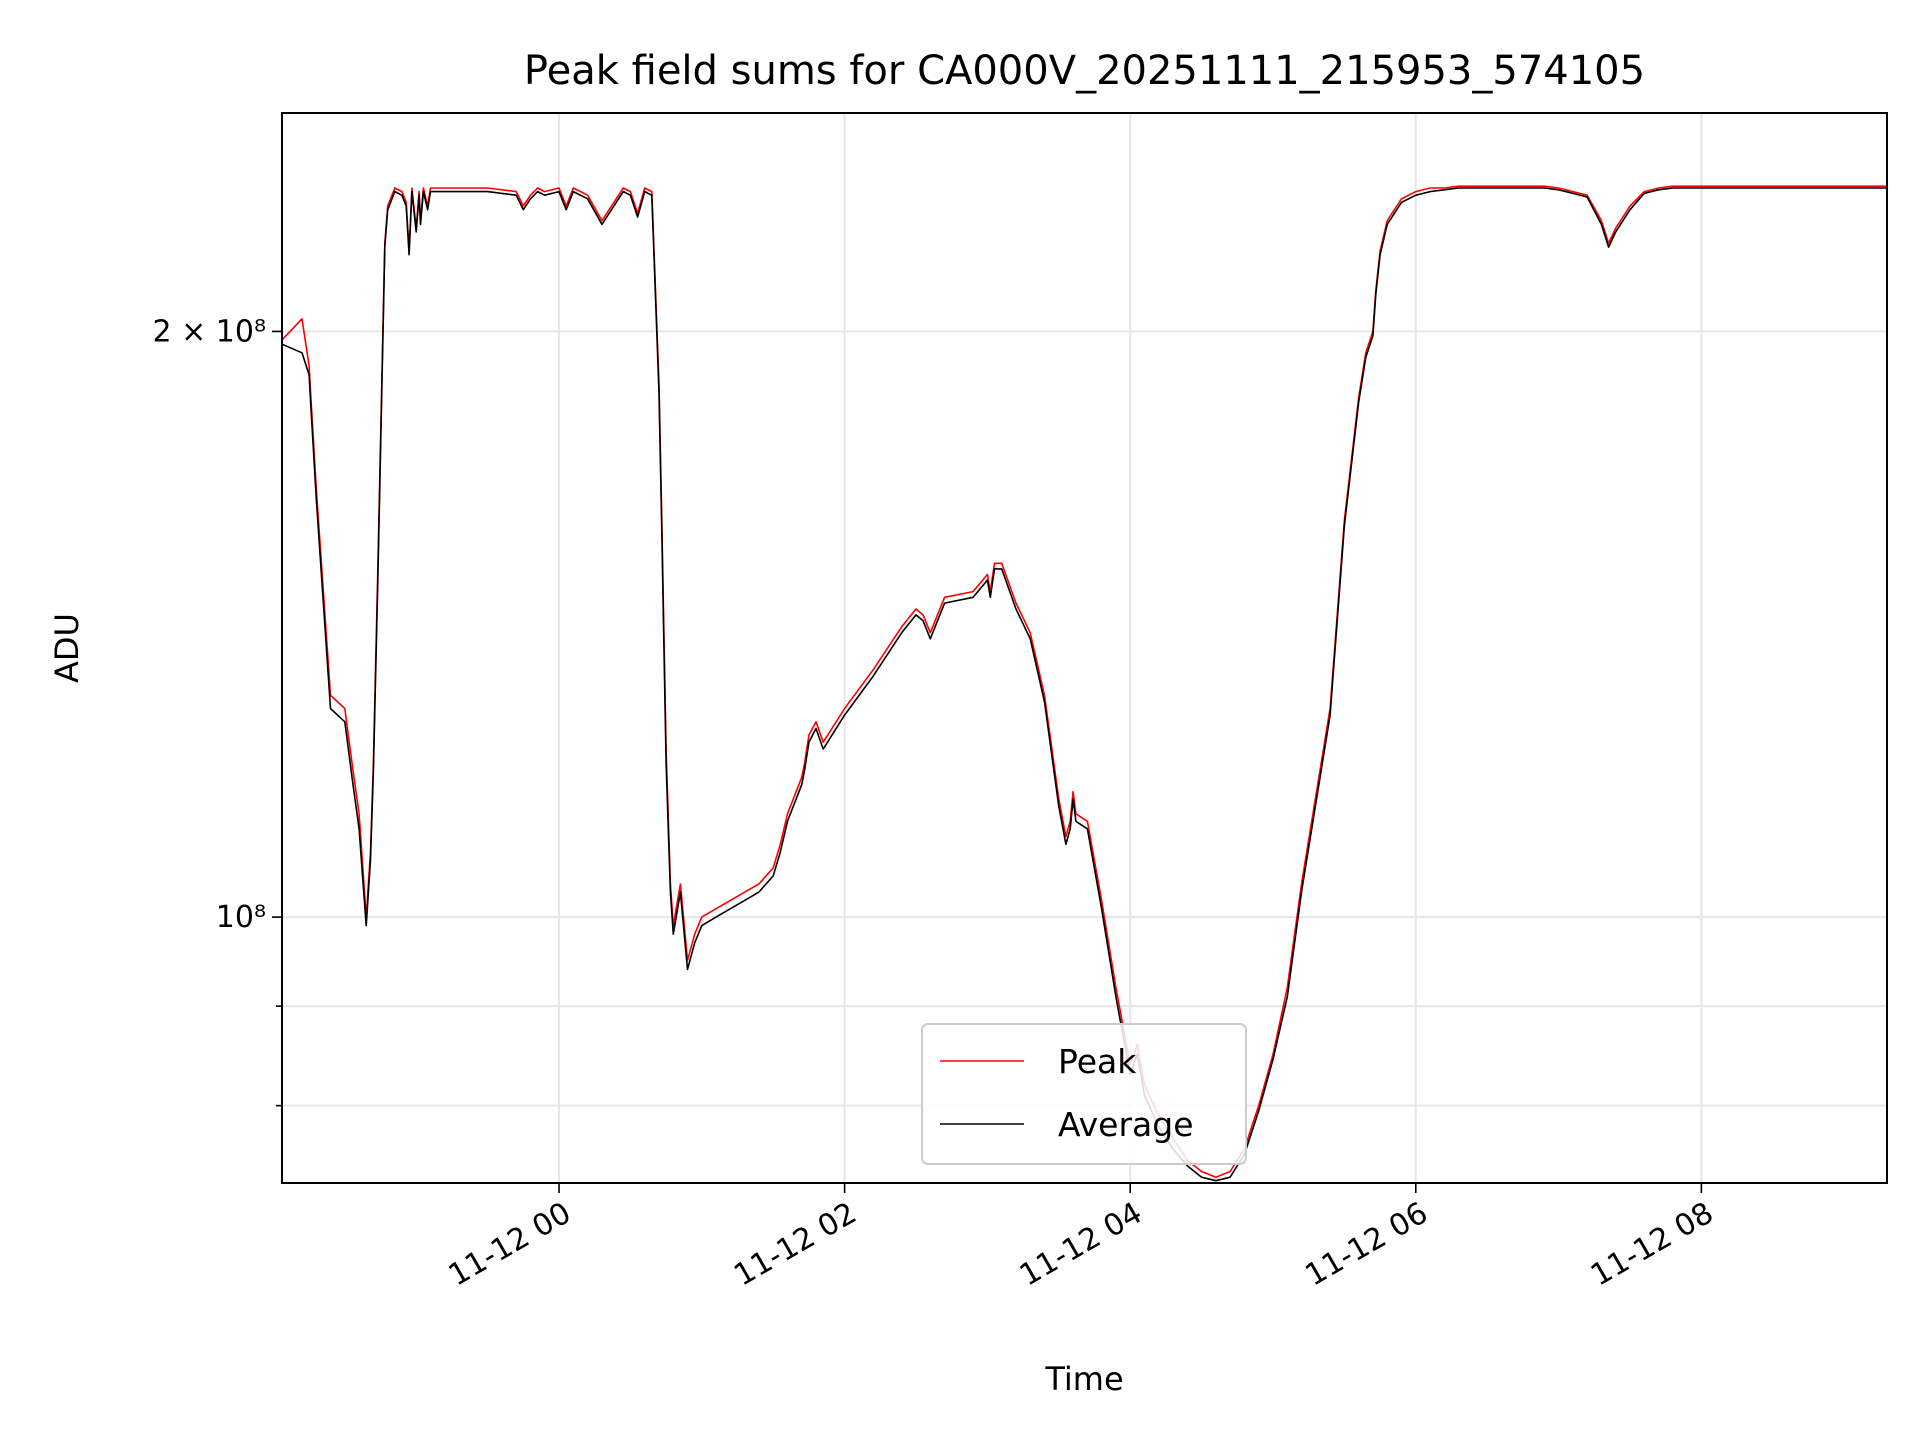  Describe the element at coordinates (1126, 1124) in the screenshot. I see `legend-label-average: Average` at that location.